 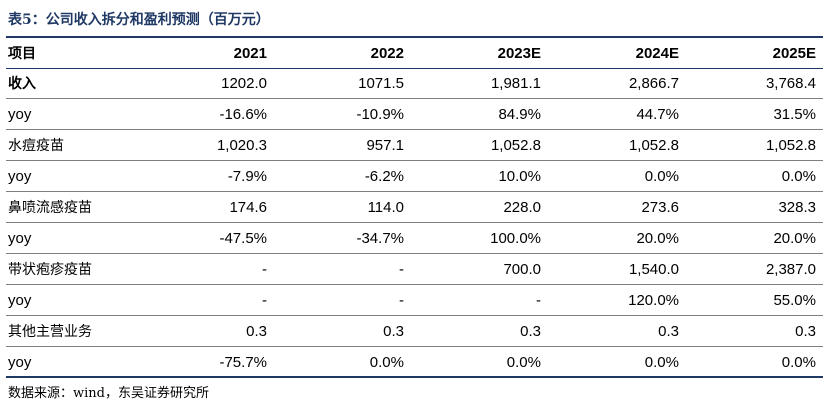 I want to click on table-cell: 44.7%, so click(x=617, y=114).